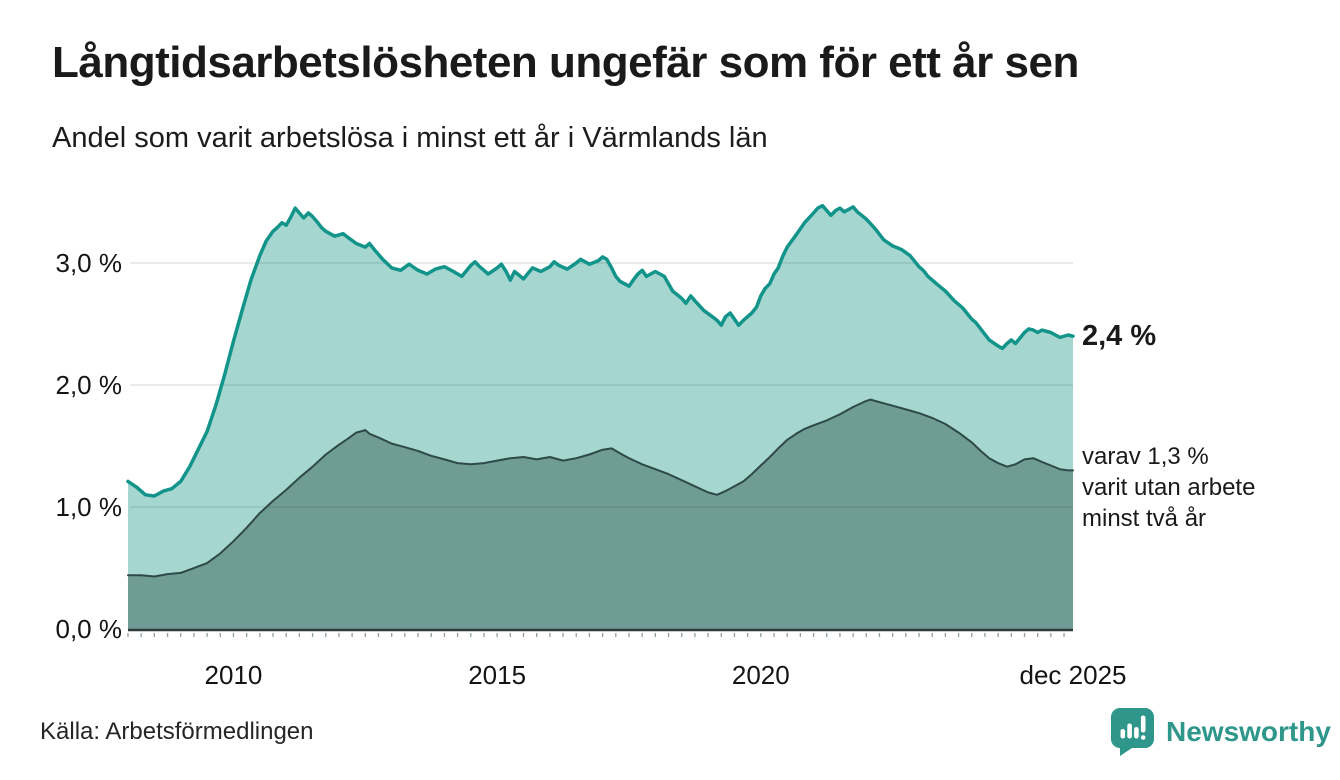 The height and width of the screenshot is (780, 1340). I want to click on newsworthy-wordmark: Newsworthy, so click(1248, 731).